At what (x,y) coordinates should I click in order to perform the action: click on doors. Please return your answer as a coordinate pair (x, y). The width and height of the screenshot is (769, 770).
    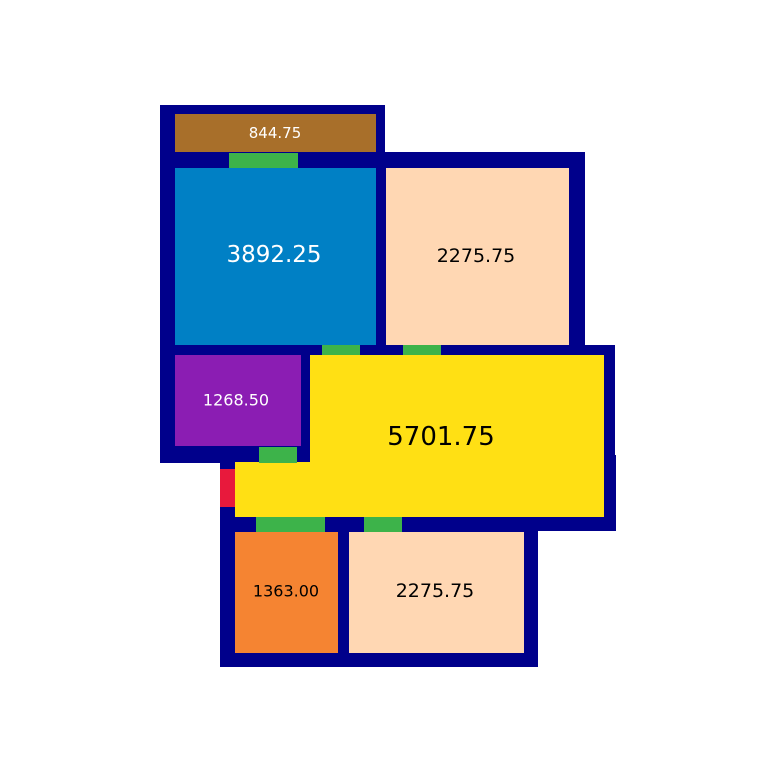
    Looking at the image, I should click on (335, 342).